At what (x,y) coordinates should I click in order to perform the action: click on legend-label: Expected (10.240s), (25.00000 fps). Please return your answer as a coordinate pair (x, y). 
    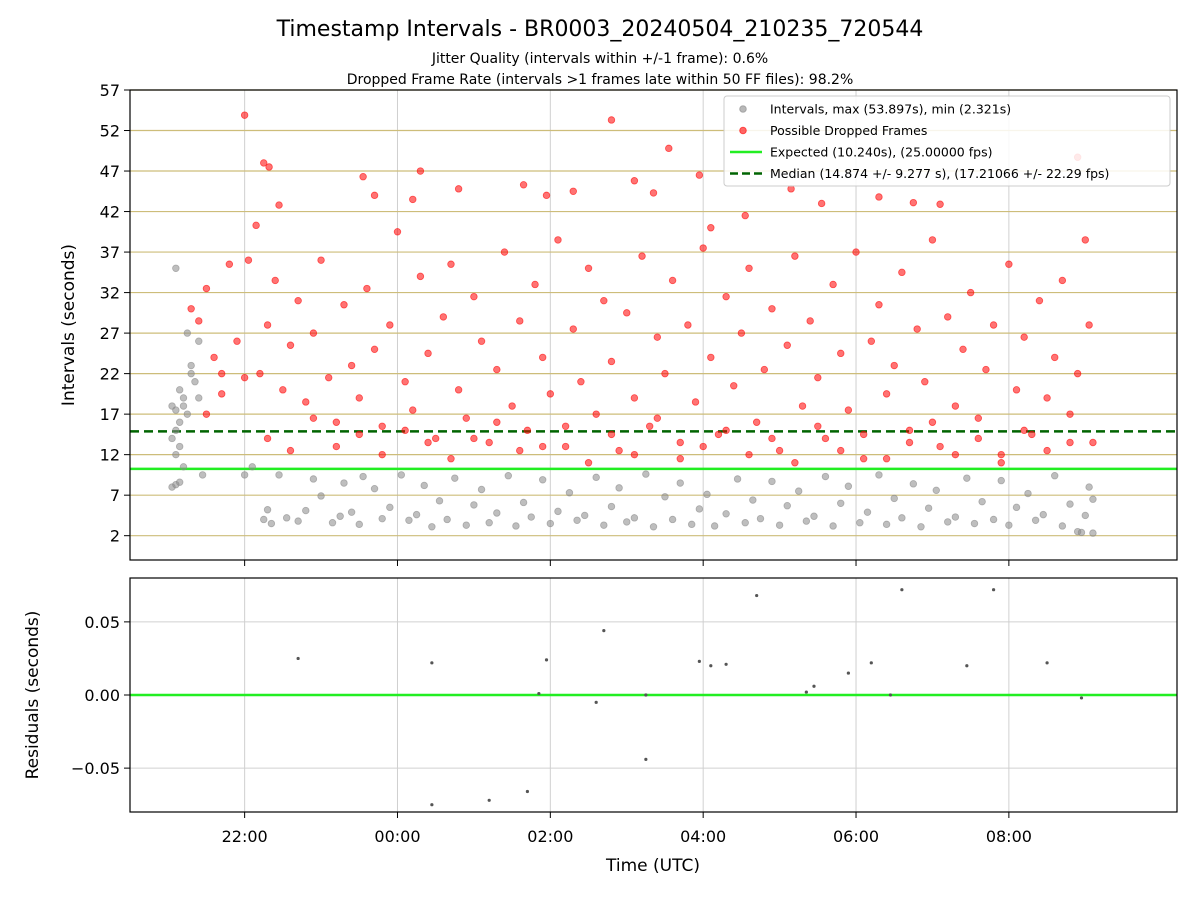
    Looking at the image, I should click on (881, 152).